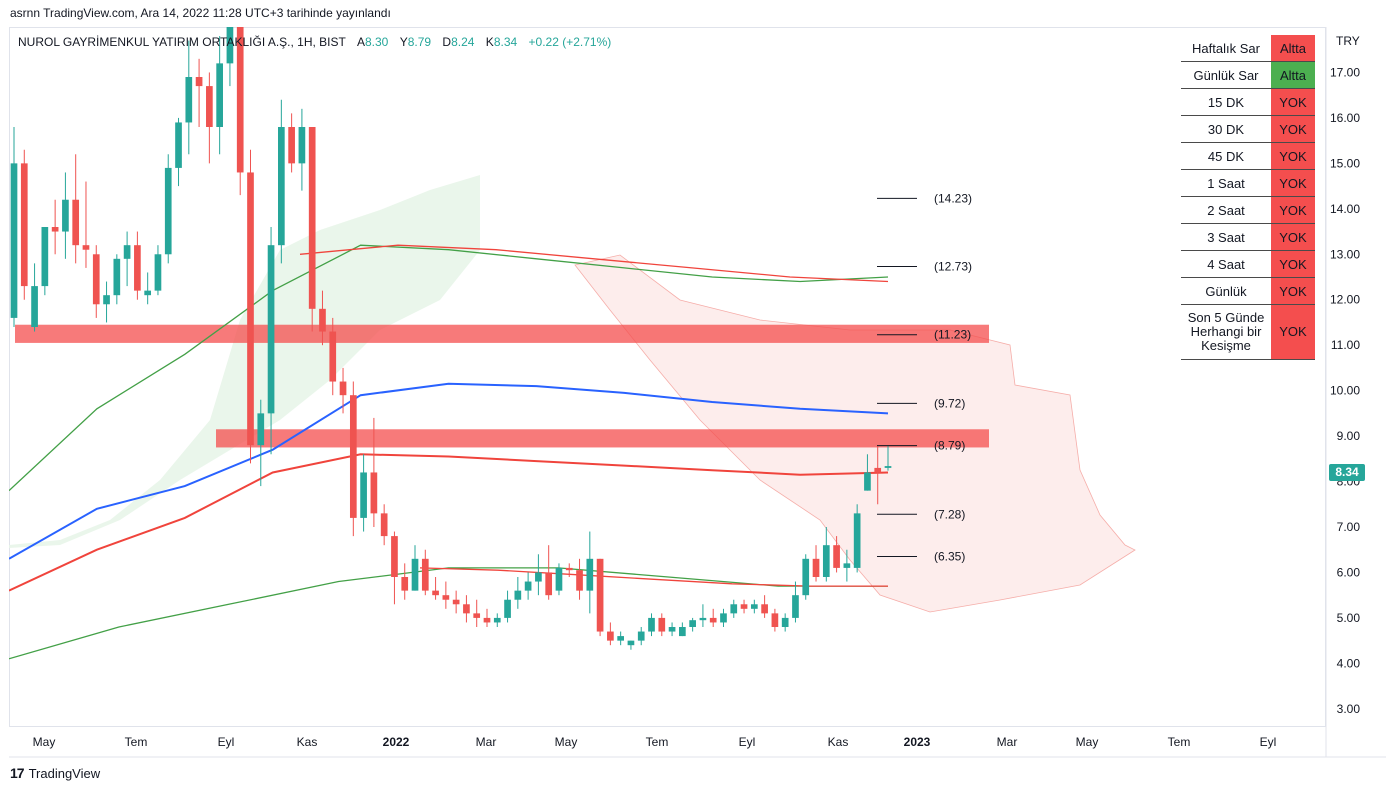 The height and width of the screenshot is (791, 1386). I want to click on signal-label: 30 DK, so click(1226, 129).